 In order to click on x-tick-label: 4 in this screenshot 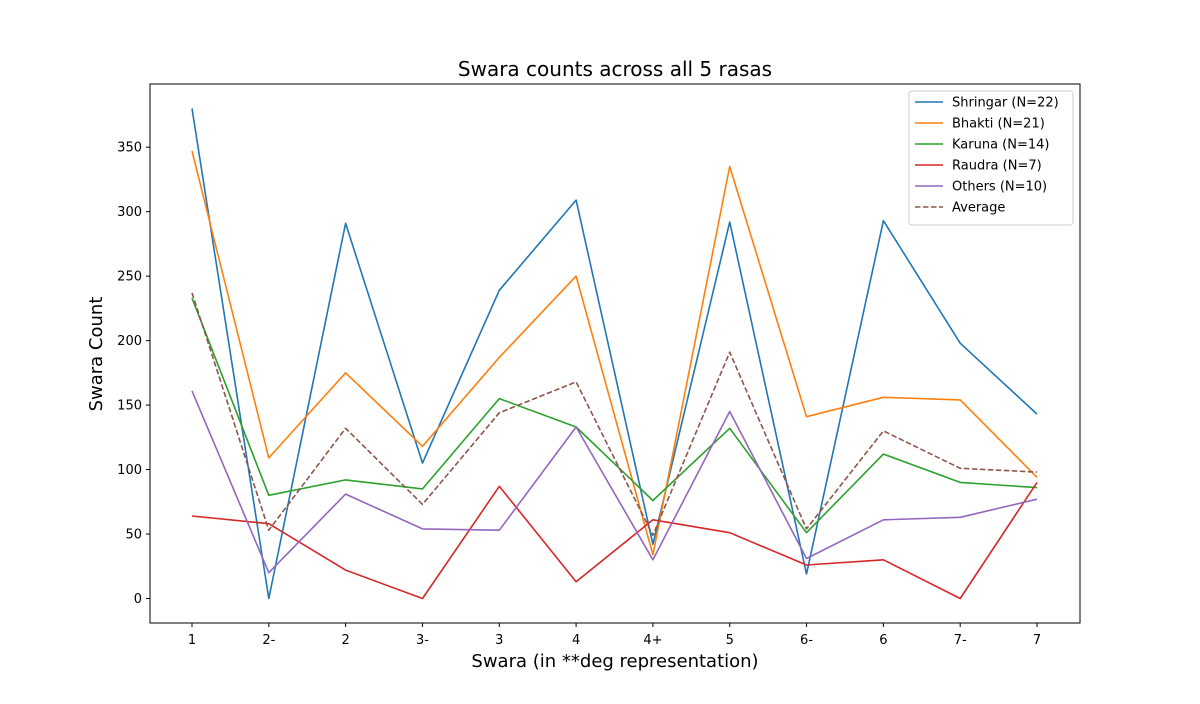, I will do `click(576, 640)`.